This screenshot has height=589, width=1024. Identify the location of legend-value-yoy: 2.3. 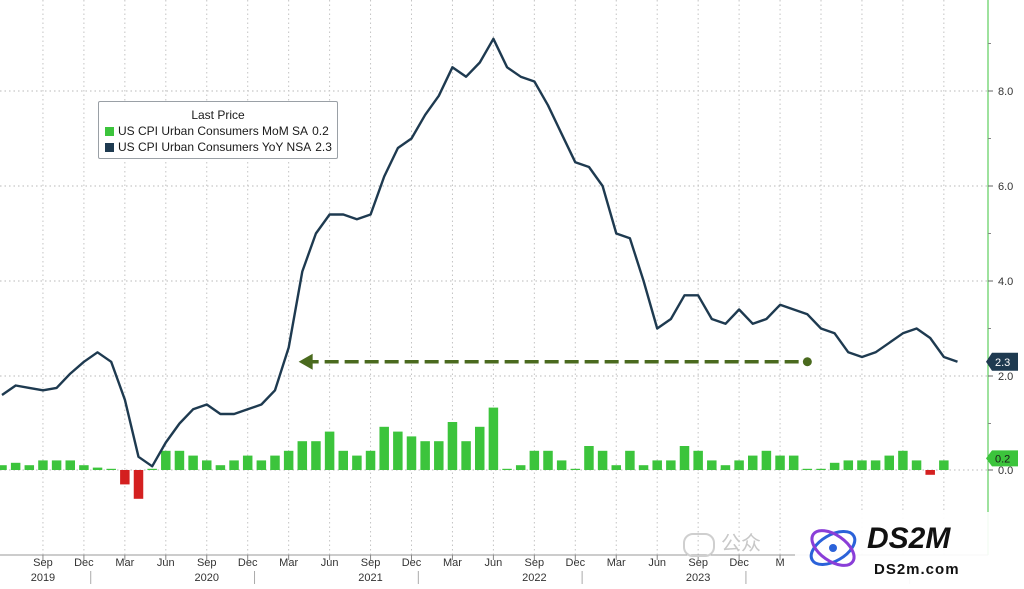
(323, 147).